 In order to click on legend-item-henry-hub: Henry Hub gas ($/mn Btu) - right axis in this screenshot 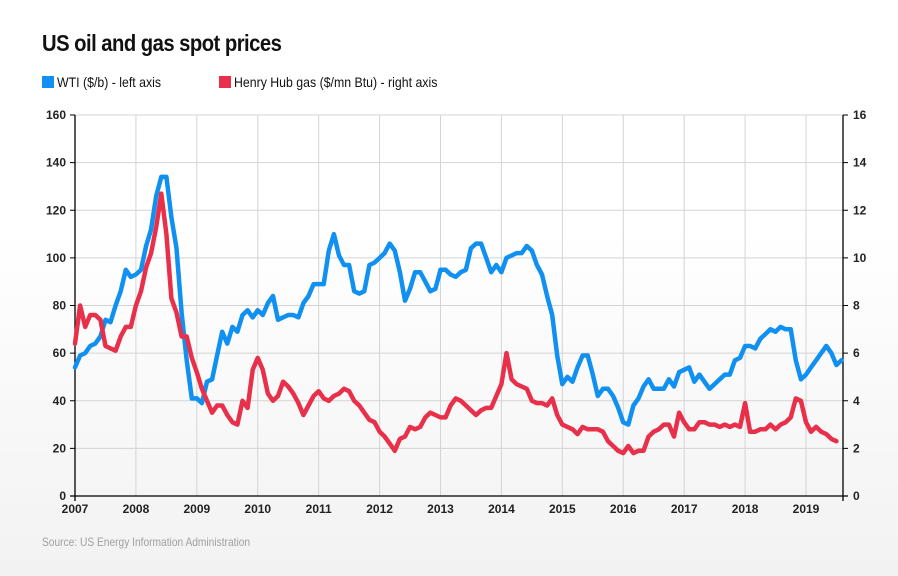, I will do `click(342, 82)`.